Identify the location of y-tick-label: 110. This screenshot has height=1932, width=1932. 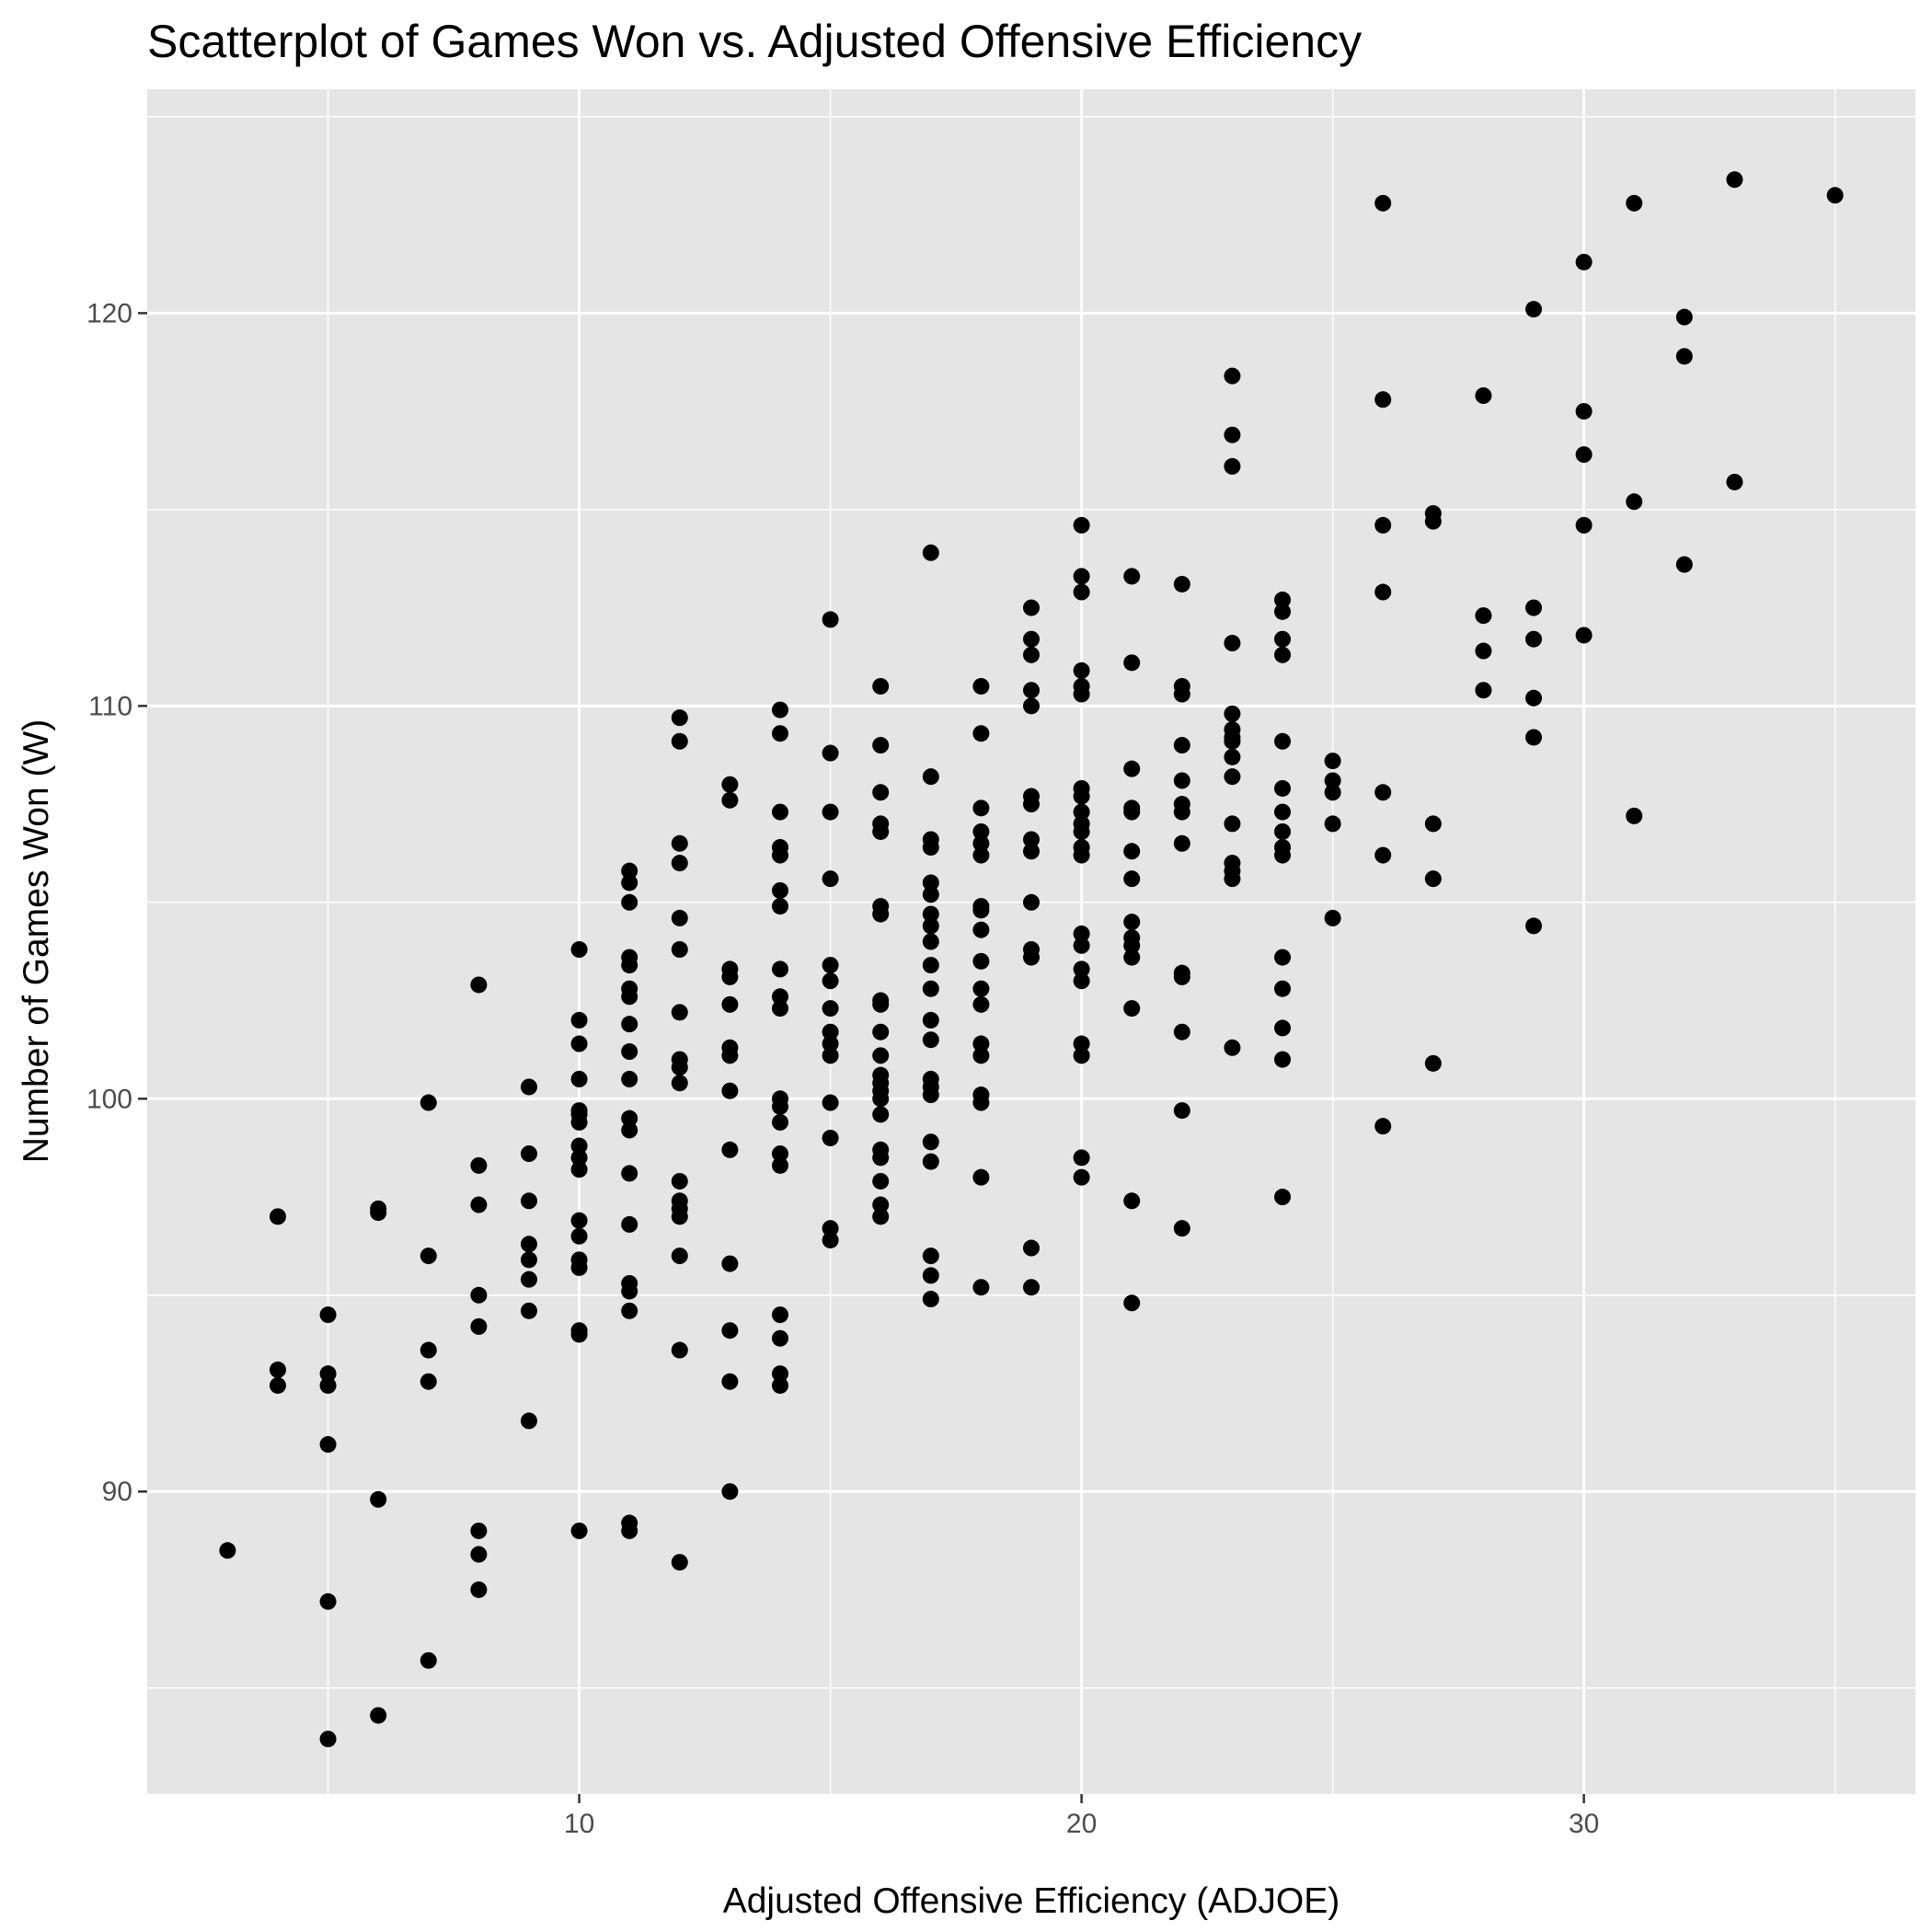
(110, 706).